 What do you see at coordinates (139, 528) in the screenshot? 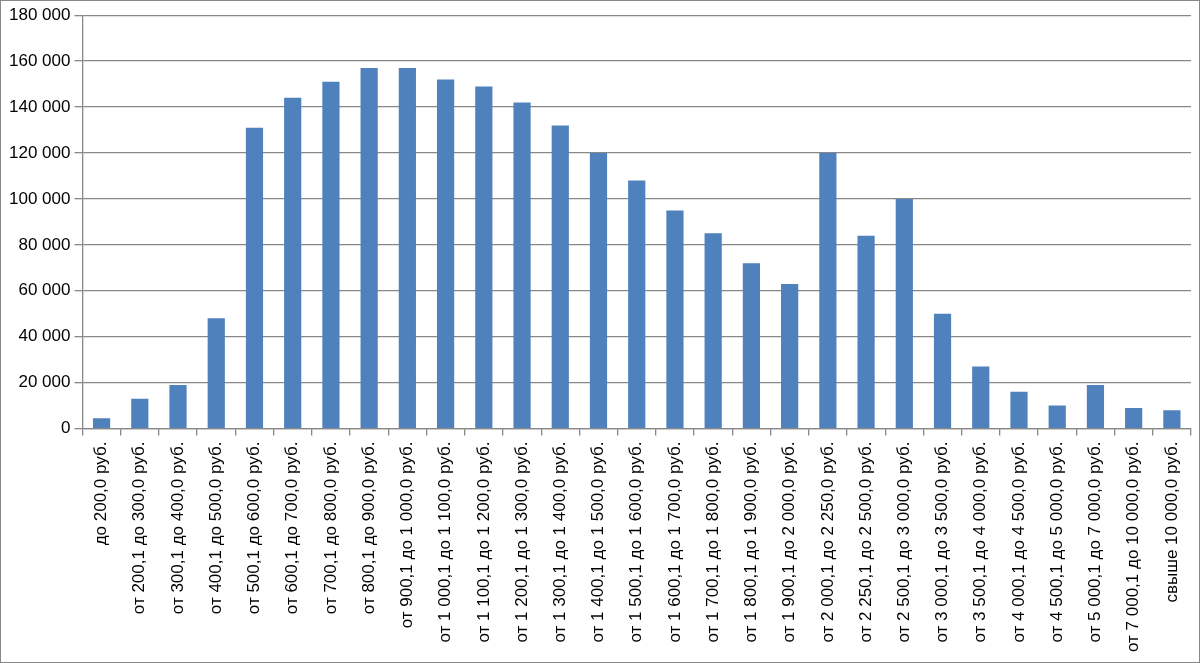
I see `x-tick-label: от 200,1 до 300,0 руб.` at bounding box center [139, 528].